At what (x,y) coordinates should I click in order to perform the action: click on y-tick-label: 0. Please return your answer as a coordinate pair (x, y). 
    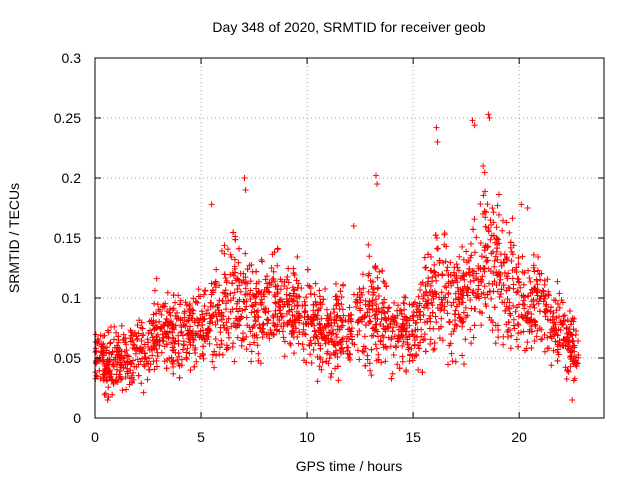
    Looking at the image, I should click on (77, 418).